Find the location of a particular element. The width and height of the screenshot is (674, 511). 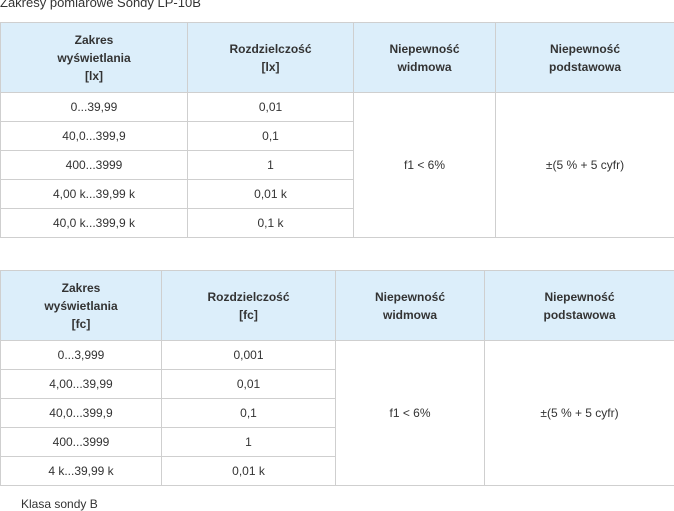

cell: 0...39,99 is located at coordinates (94, 107).